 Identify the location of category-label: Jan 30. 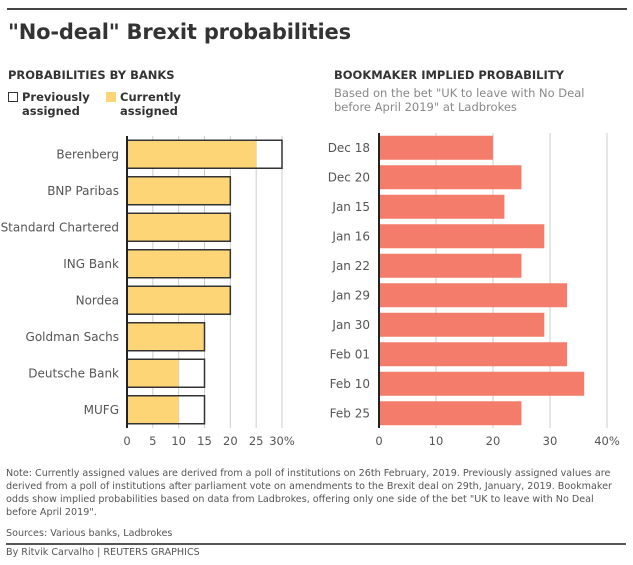
(350, 325).